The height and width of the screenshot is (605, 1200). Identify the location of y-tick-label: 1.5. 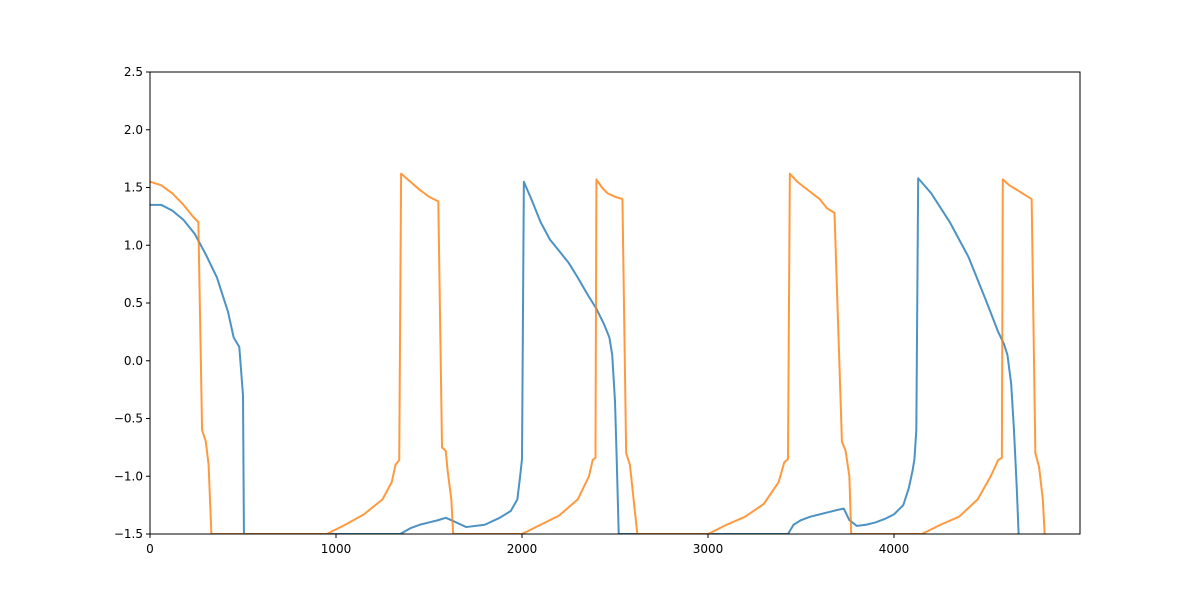
(133, 188).